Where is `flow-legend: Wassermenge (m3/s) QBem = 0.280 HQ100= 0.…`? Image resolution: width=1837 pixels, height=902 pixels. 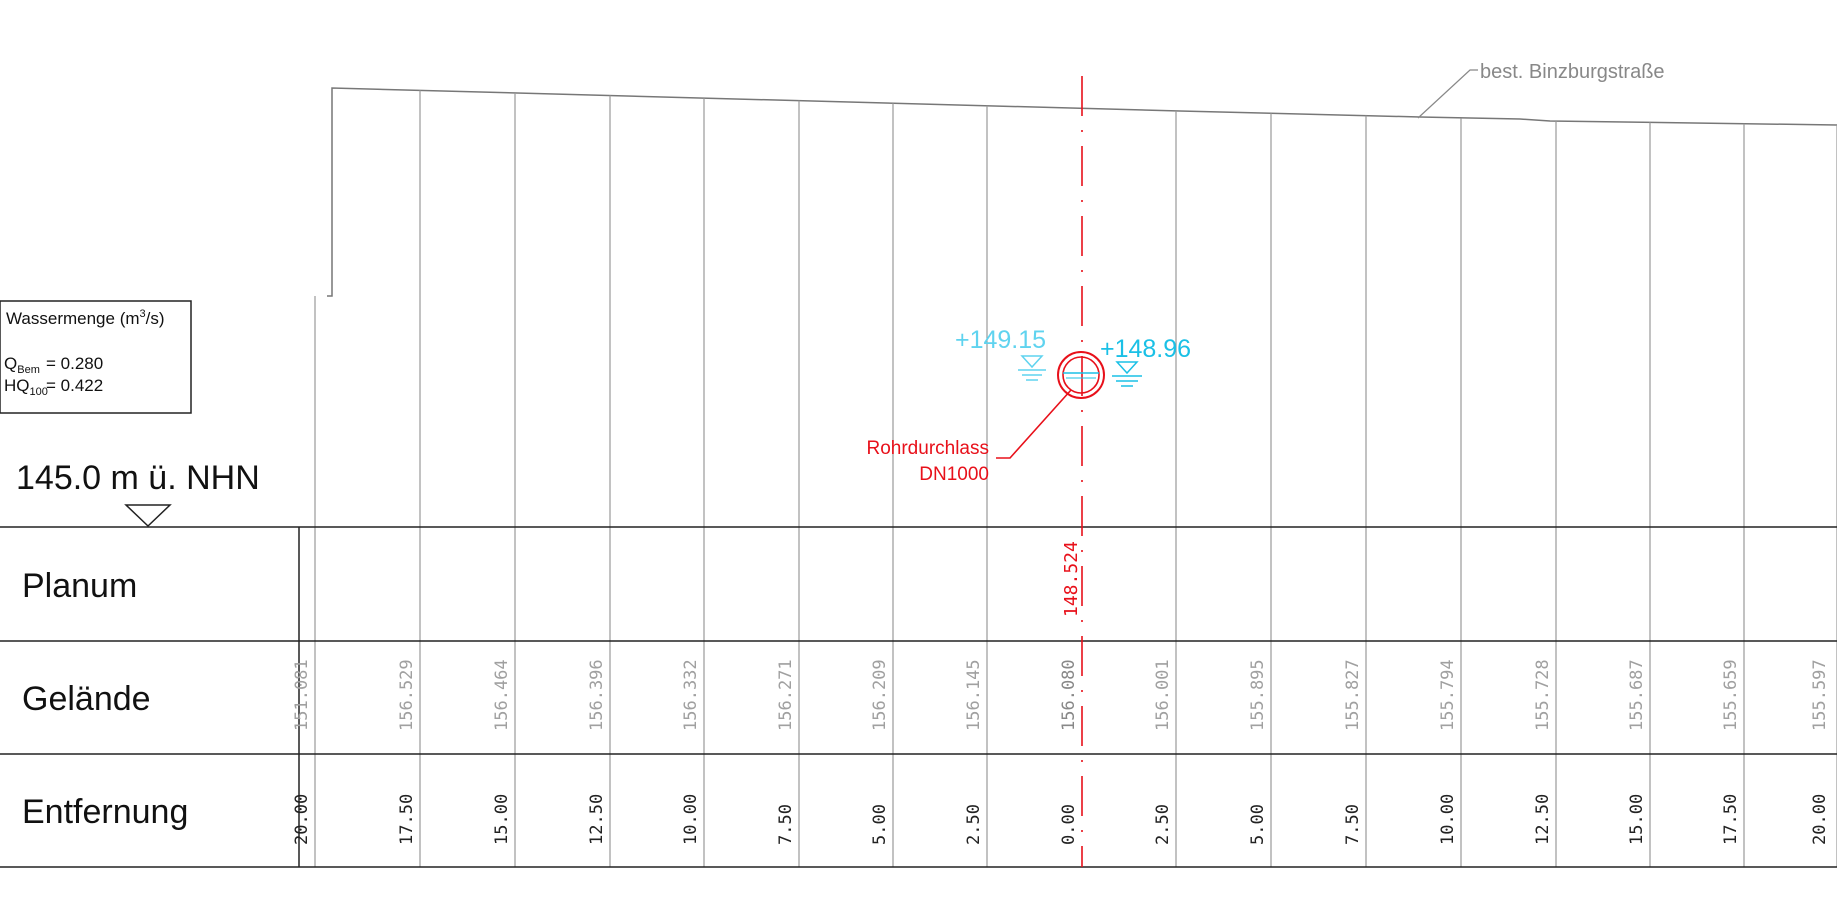 flow-legend: Wassermenge (m3/s) QBem = 0.280 HQ100= 0.… is located at coordinates (96, 357).